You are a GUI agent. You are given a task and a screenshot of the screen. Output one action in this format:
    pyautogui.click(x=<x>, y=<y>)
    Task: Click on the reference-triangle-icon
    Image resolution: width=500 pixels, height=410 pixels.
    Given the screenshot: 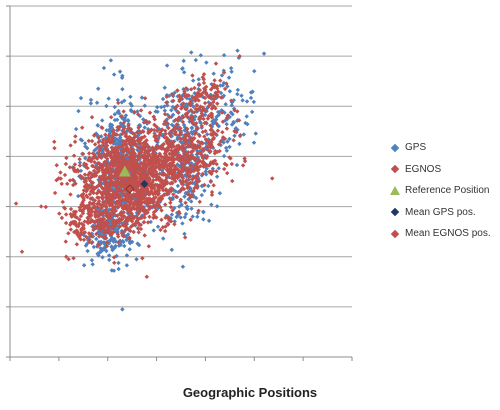 What is the action you would take?
    pyautogui.click(x=395, y=191)
    